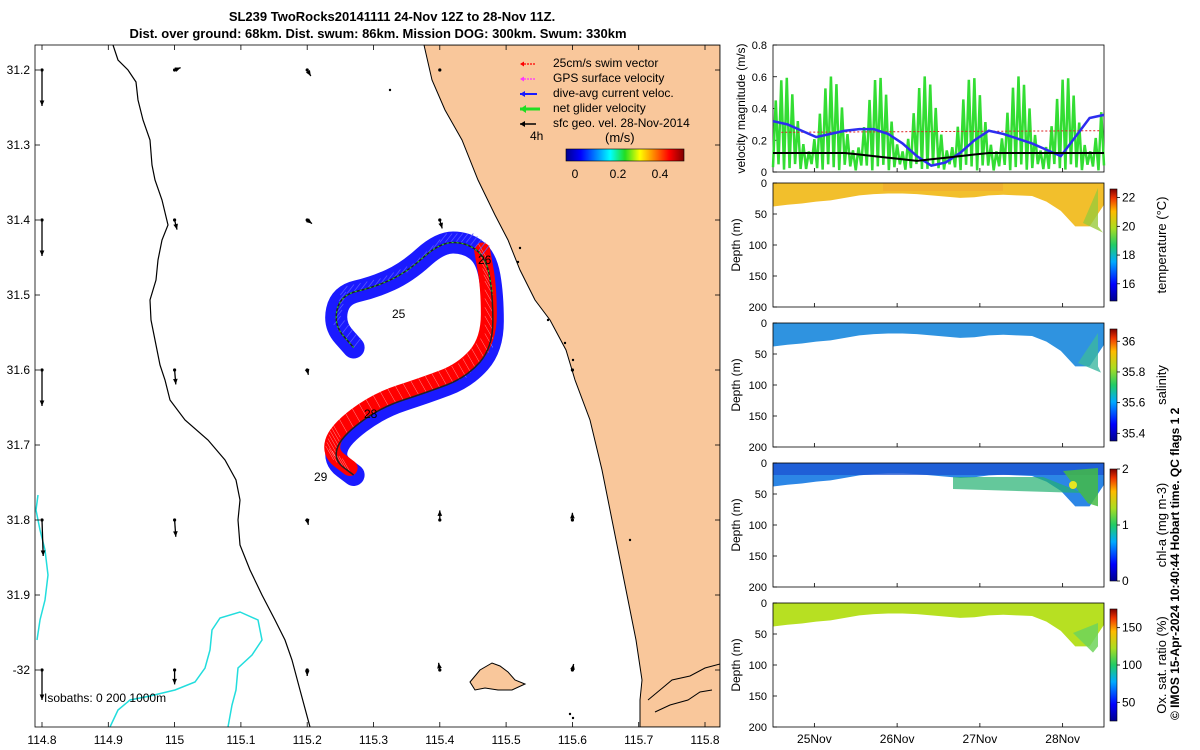 The width and height of the screenshot is (1200, 750). I want to click on oxygen-colorbar, so click(1113, 665).